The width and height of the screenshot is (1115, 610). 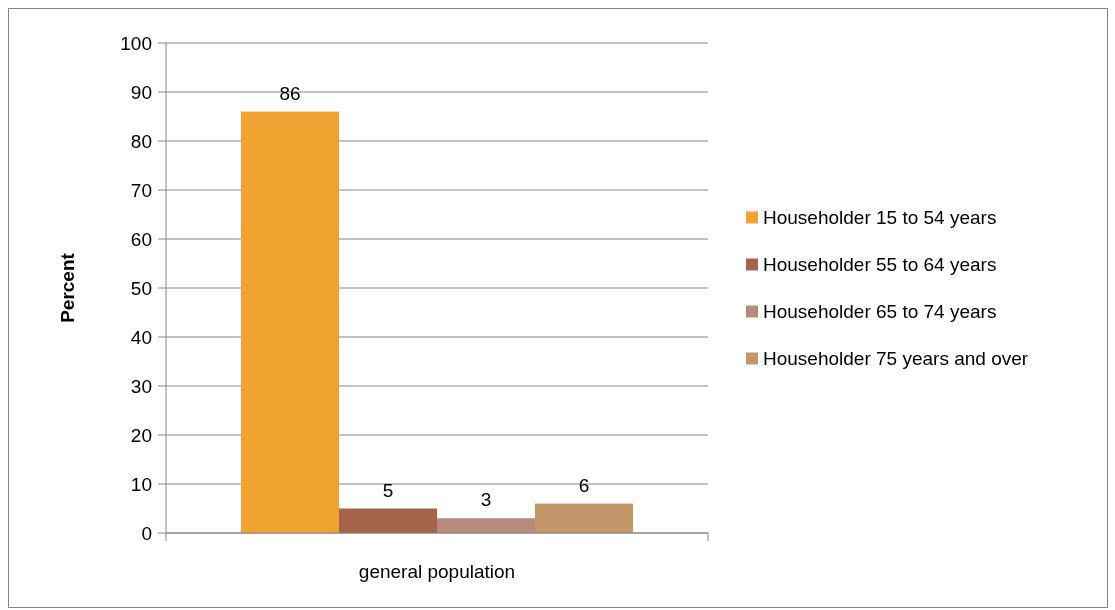 I want to click on y-tick-label: 30, so click(x=141, y=386).